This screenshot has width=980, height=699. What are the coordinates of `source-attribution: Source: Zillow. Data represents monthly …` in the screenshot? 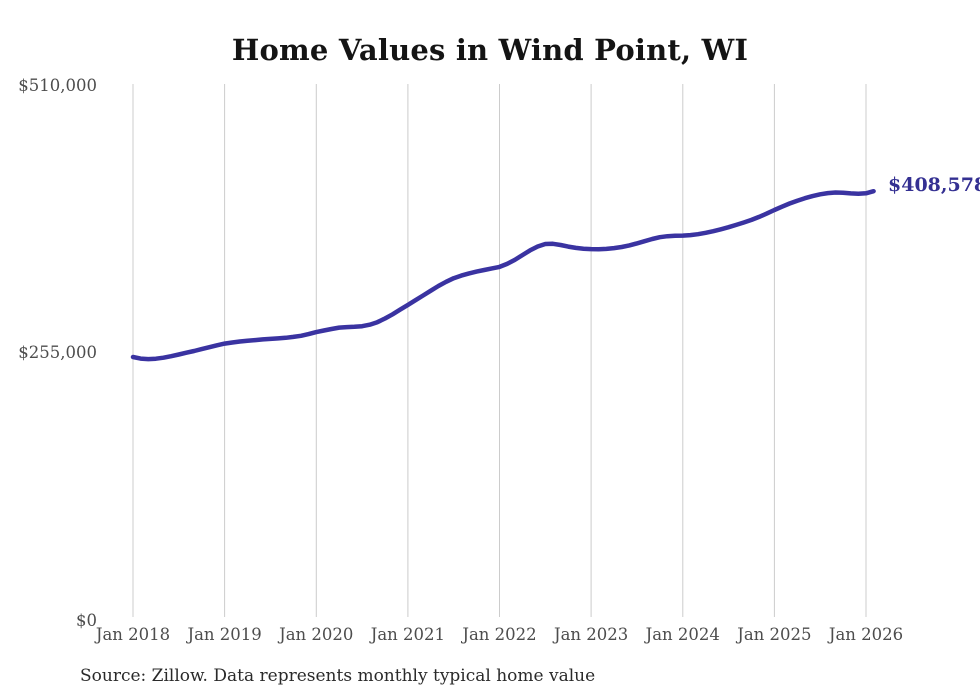 It's located at (338, 676).